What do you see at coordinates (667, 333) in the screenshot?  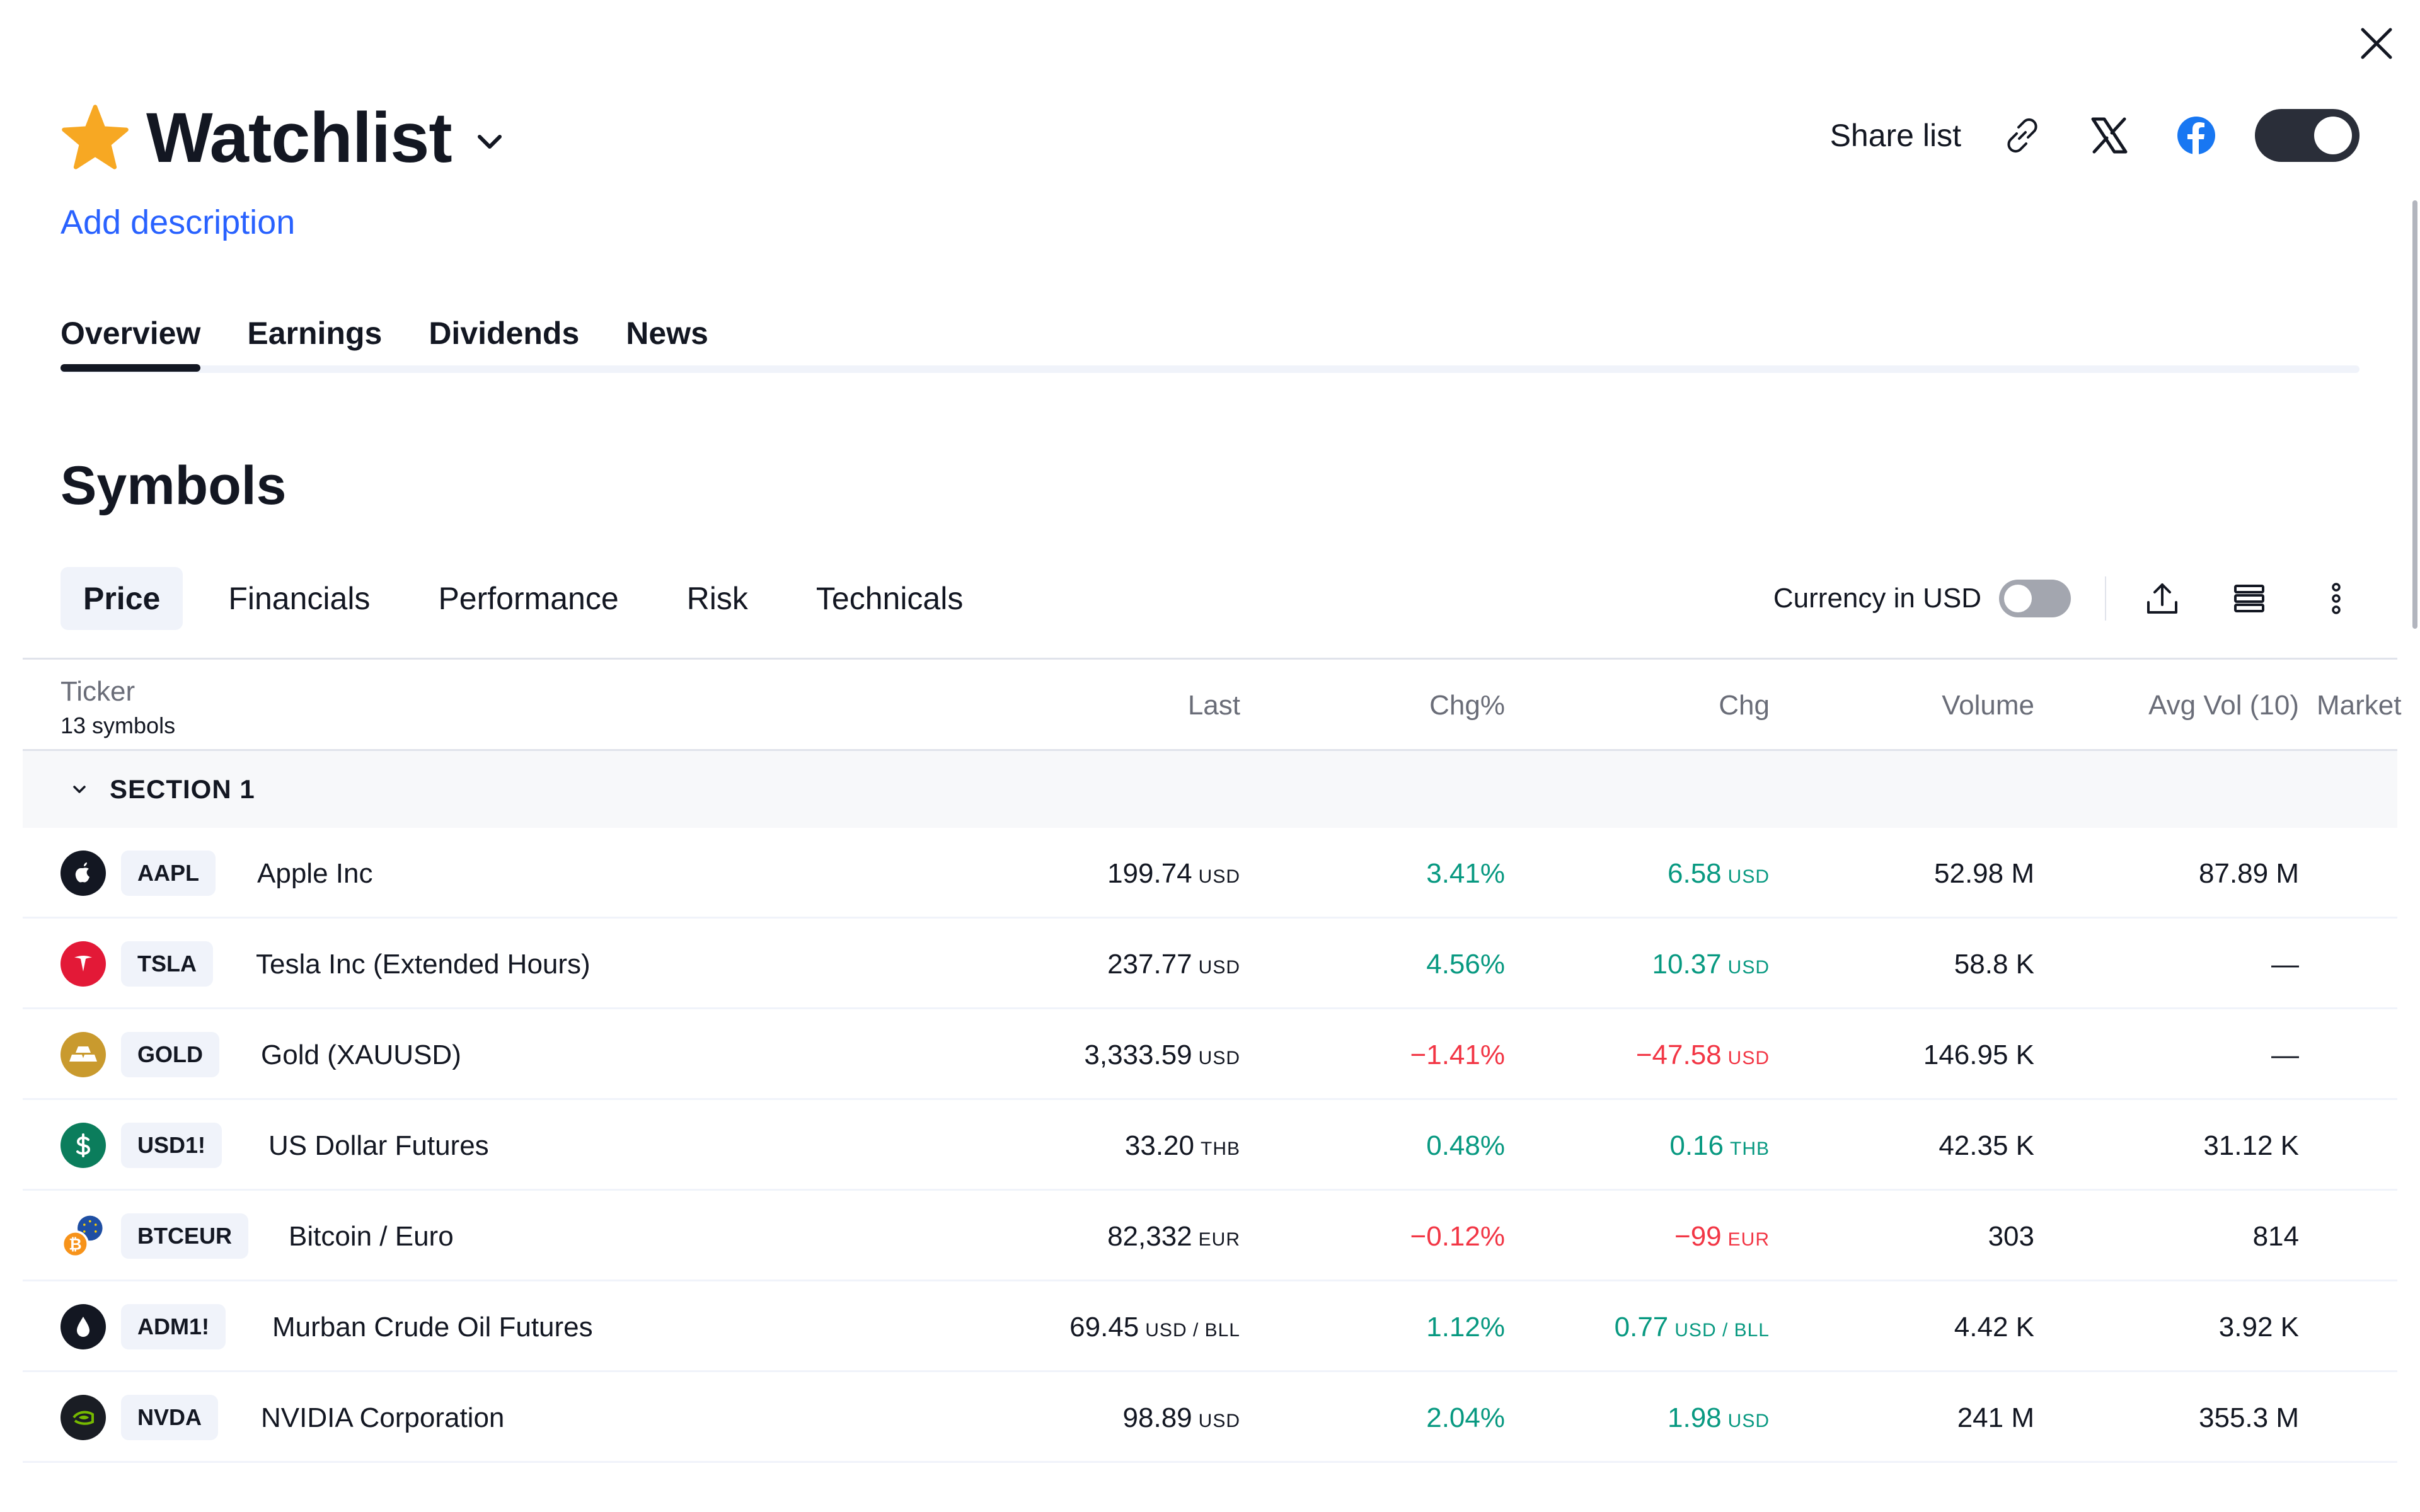 I see `tab-news: News` at bounding box center [667, 333].